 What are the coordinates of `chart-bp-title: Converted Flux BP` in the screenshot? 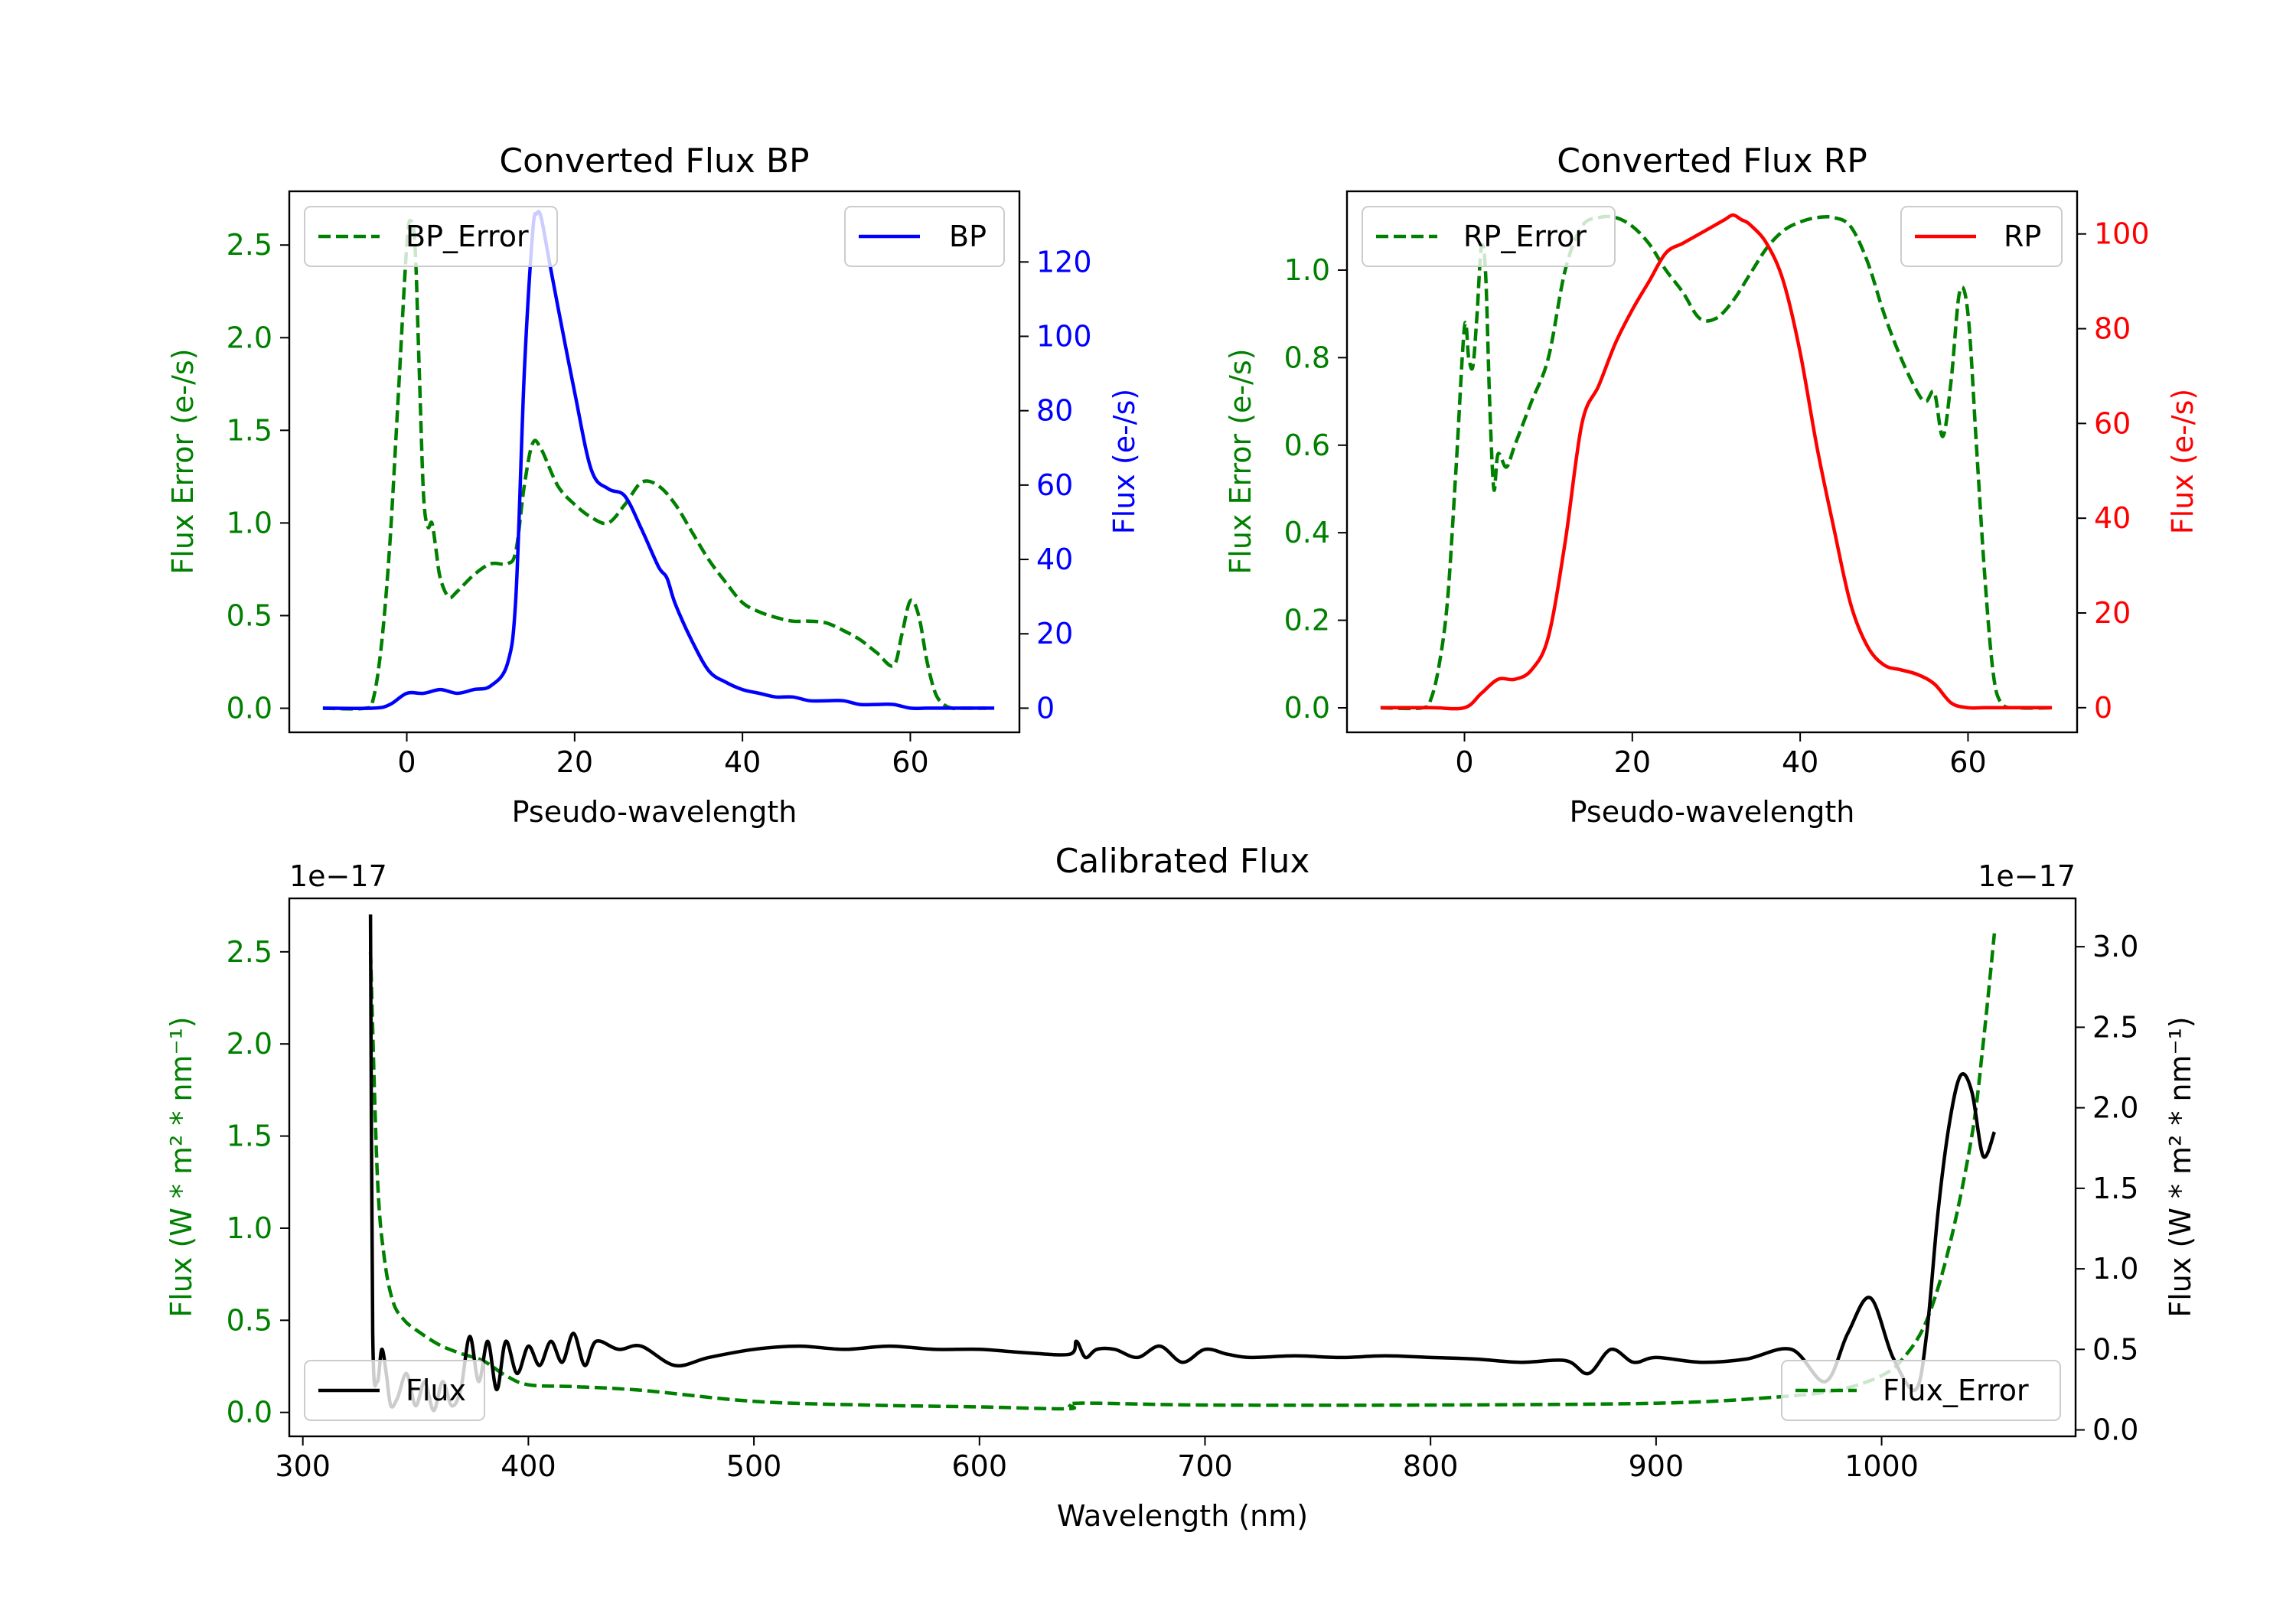 It's located at (654, 161).